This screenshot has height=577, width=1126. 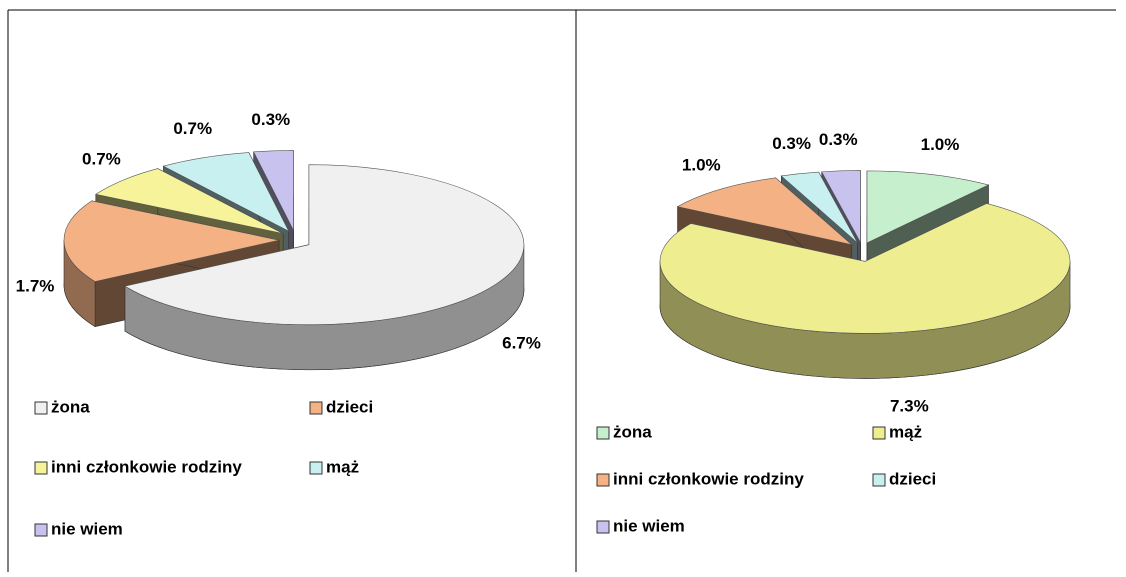 What do you see at coordinates (35, 285) in the screenshot?
I see `data-label: 1.7%` at bounding box center [35, 285].